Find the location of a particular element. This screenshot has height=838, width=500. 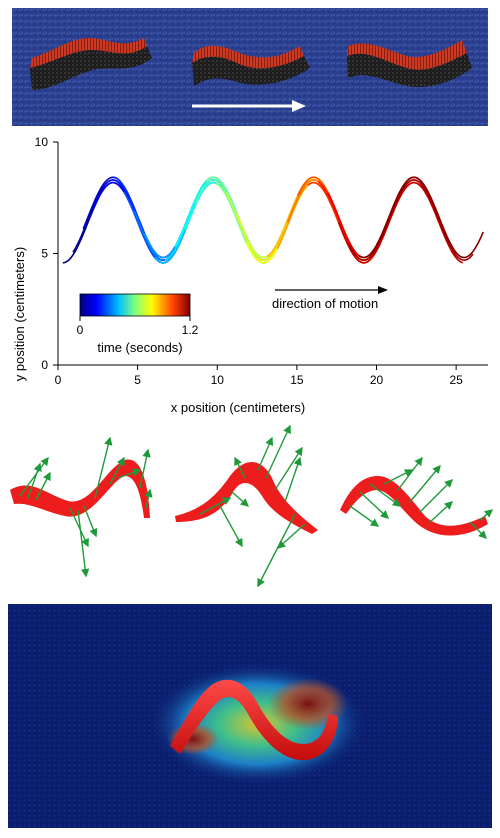

colorbar-gradient is located at coordinates (135, 305).